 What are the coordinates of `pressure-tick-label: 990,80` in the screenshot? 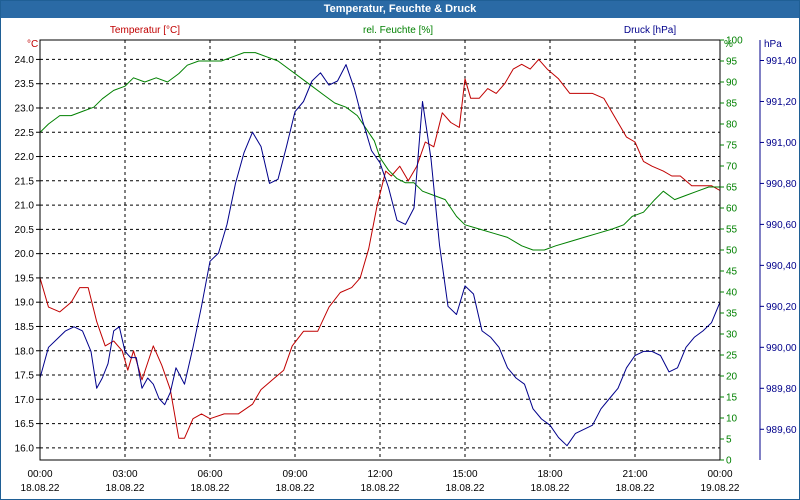 It's located at (781, 184).